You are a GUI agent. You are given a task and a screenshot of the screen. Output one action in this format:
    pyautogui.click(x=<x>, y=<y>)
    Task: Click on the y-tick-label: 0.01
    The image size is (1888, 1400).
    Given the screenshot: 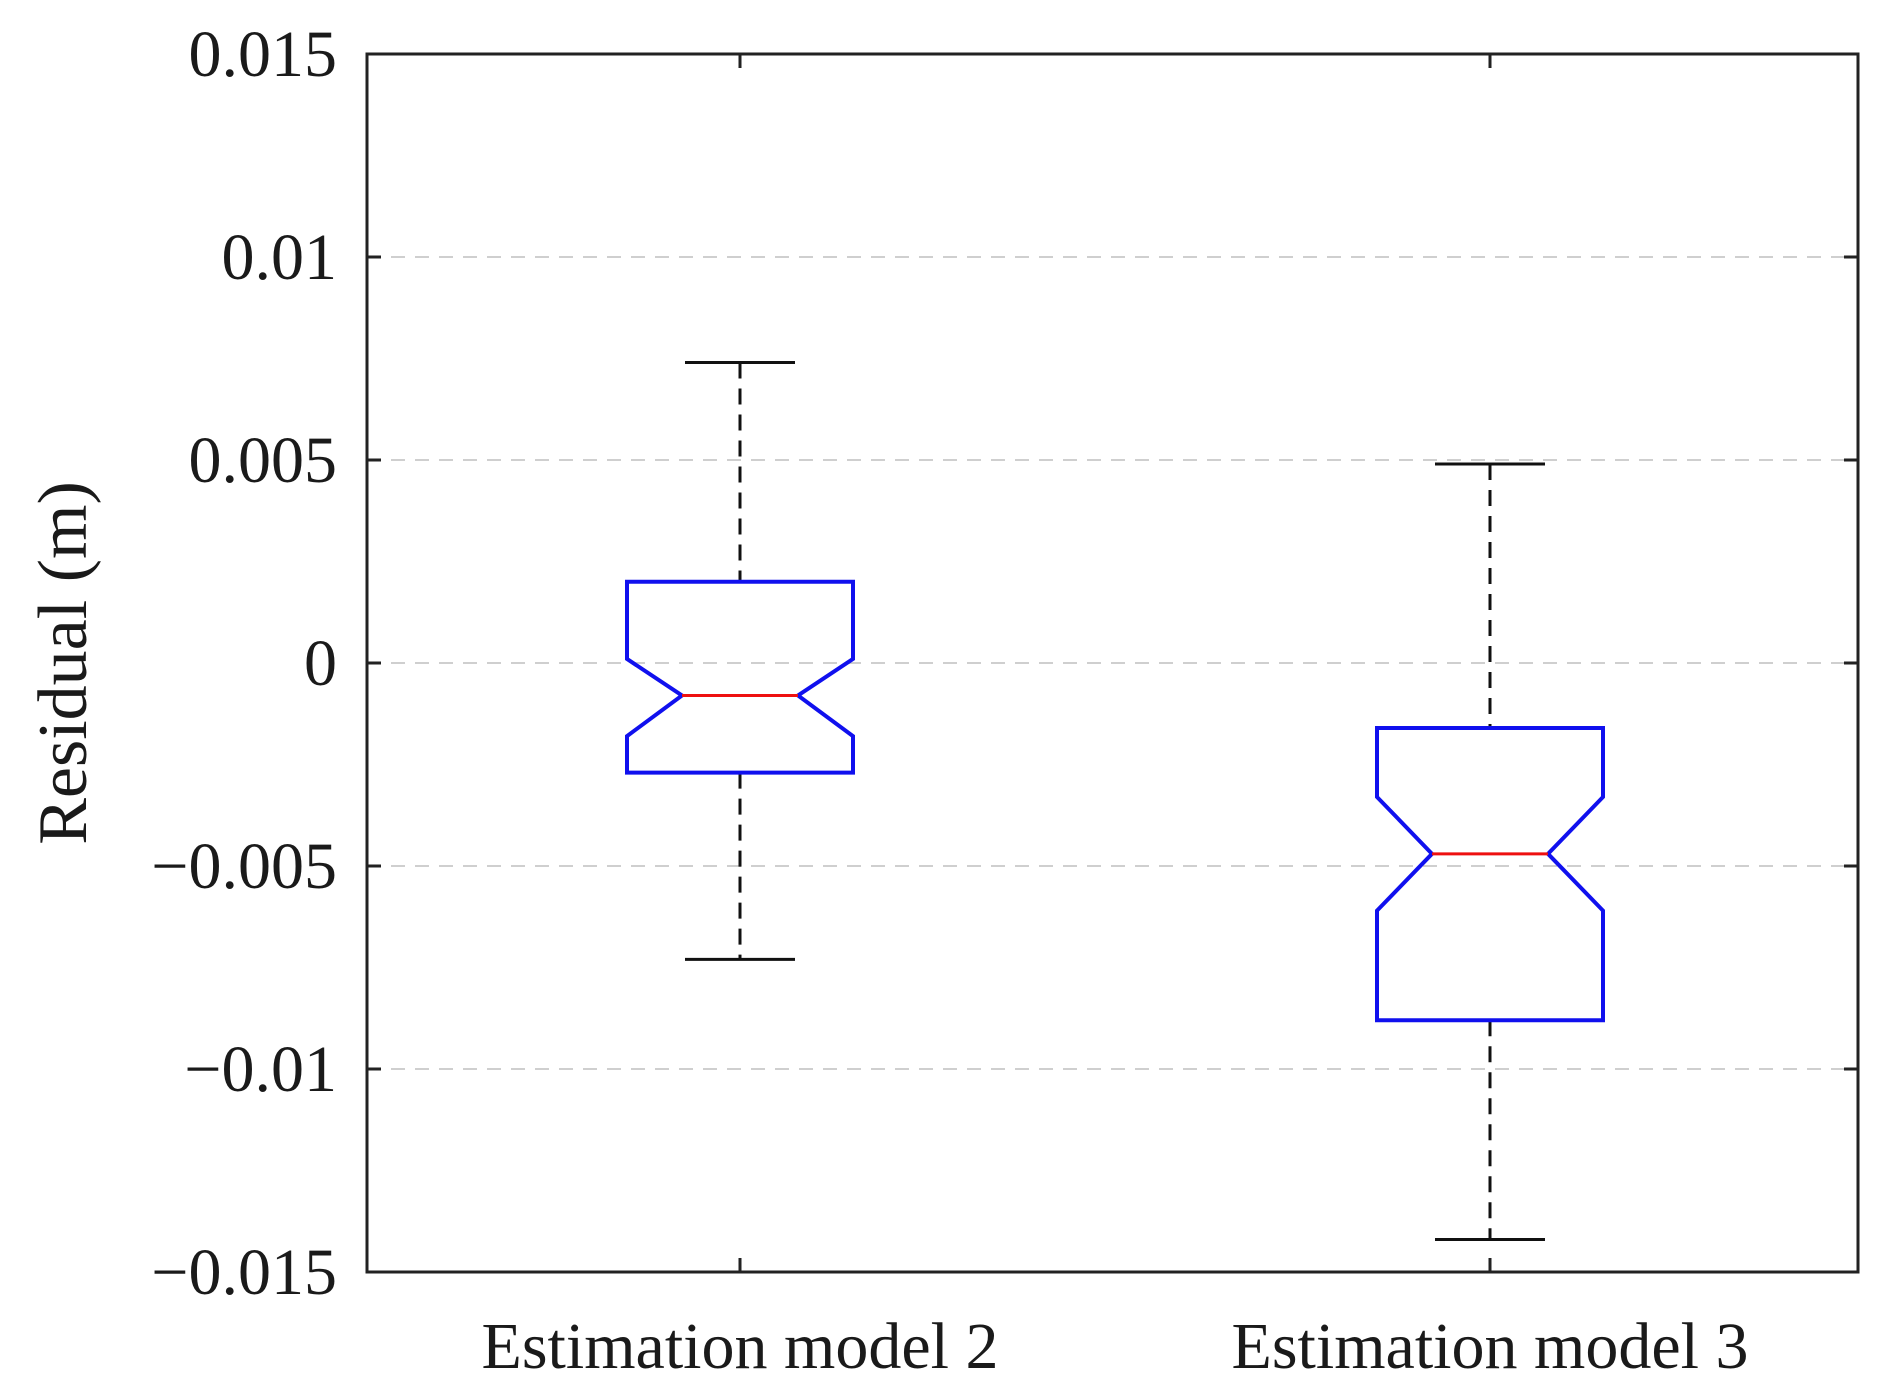 What is the action you would take?
    pyautogui.click(x=280, y=257)
    